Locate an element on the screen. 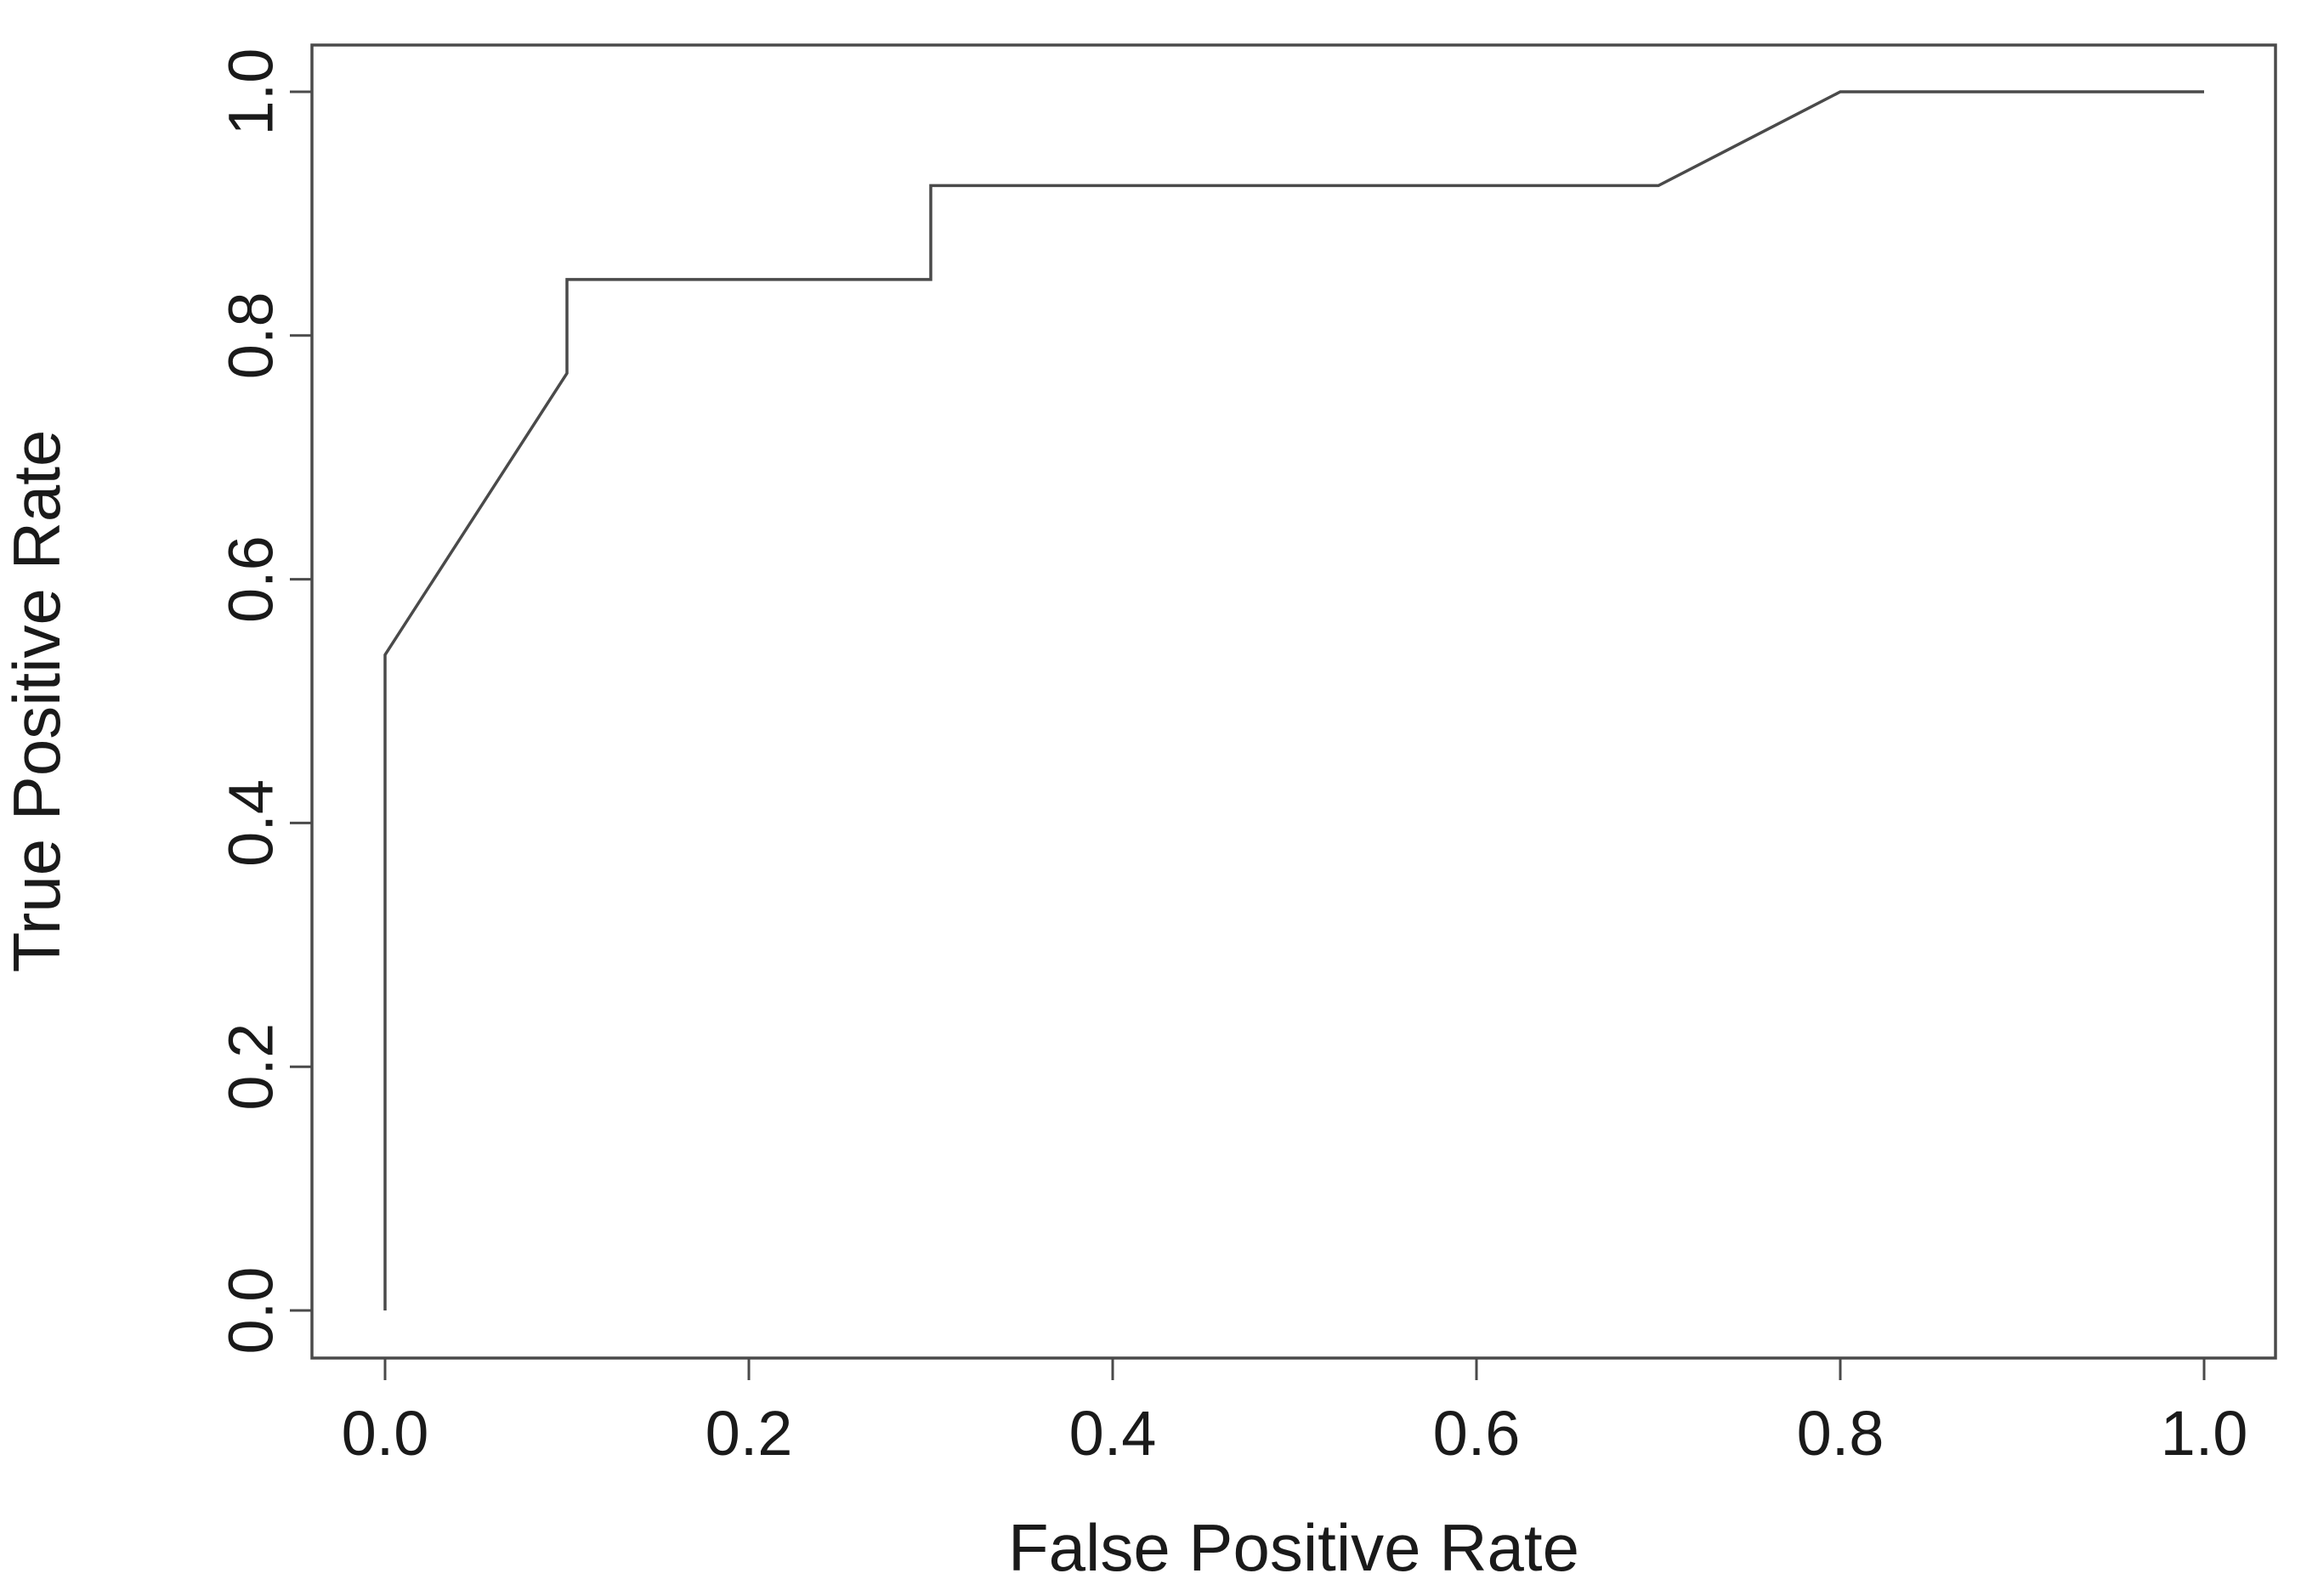 This screenshot has height=1596, width=2301. x-tick-label: 0.2 is located at coordinates (749, 1434).